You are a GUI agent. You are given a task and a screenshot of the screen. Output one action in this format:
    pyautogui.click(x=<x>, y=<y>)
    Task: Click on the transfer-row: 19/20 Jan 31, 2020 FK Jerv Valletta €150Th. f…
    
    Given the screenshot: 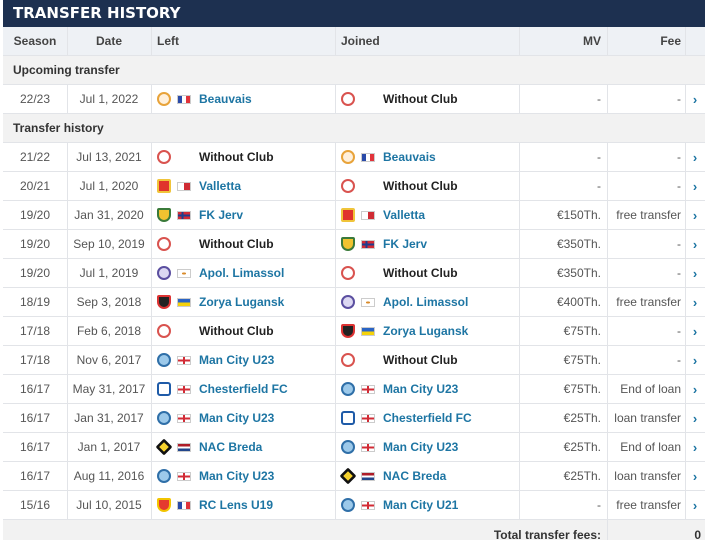 What is the action you would take?
    pyautogui.click(x=354, y=215)
    